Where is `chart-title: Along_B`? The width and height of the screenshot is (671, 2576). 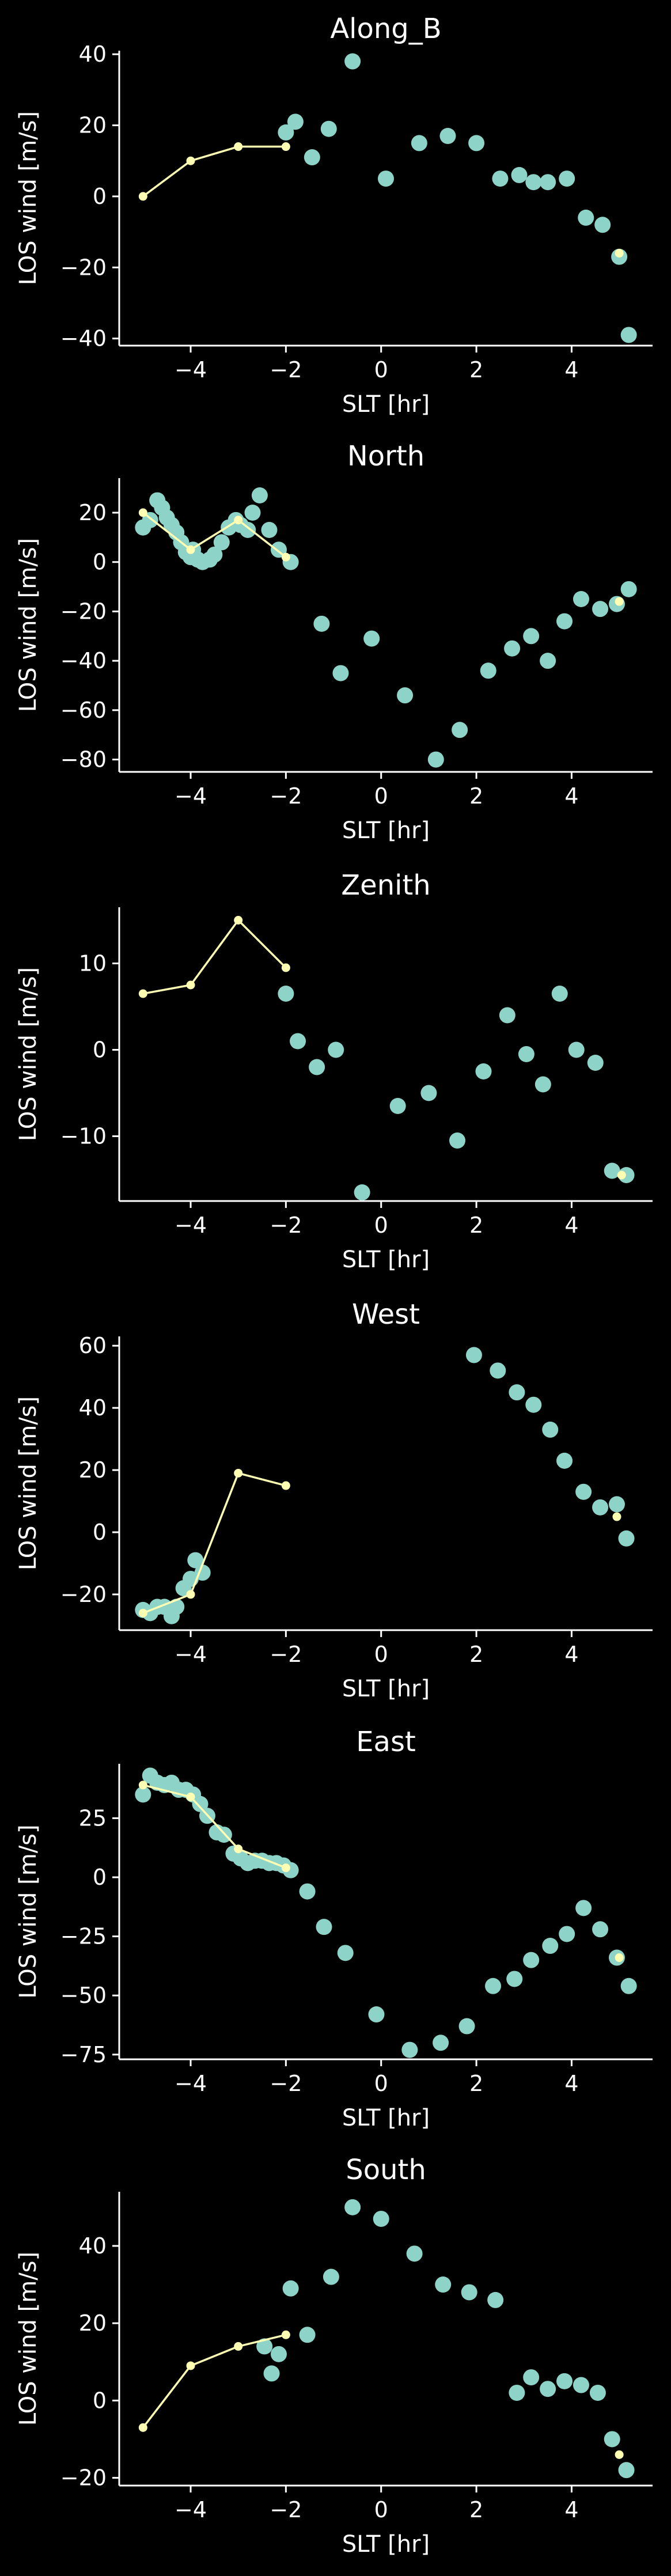 chart-title: Along_B is located at coordinates (385, 29).